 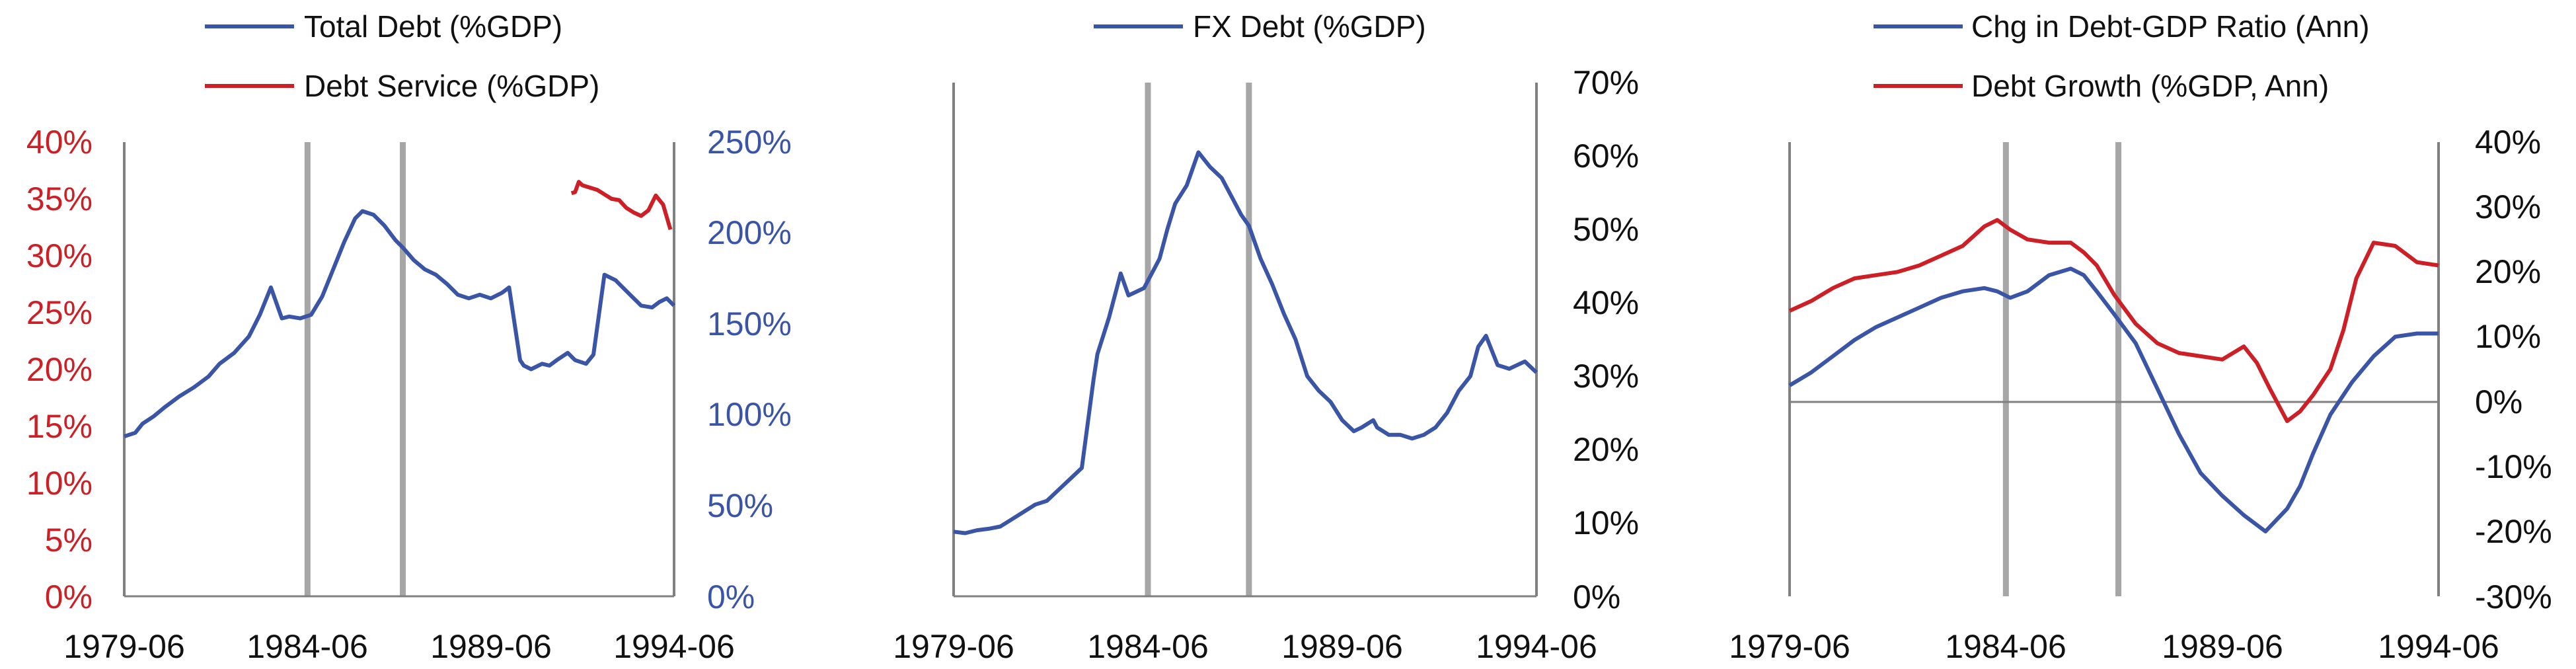 I want to click on right-tick-label: -30%, so click(x=2513, y=596).